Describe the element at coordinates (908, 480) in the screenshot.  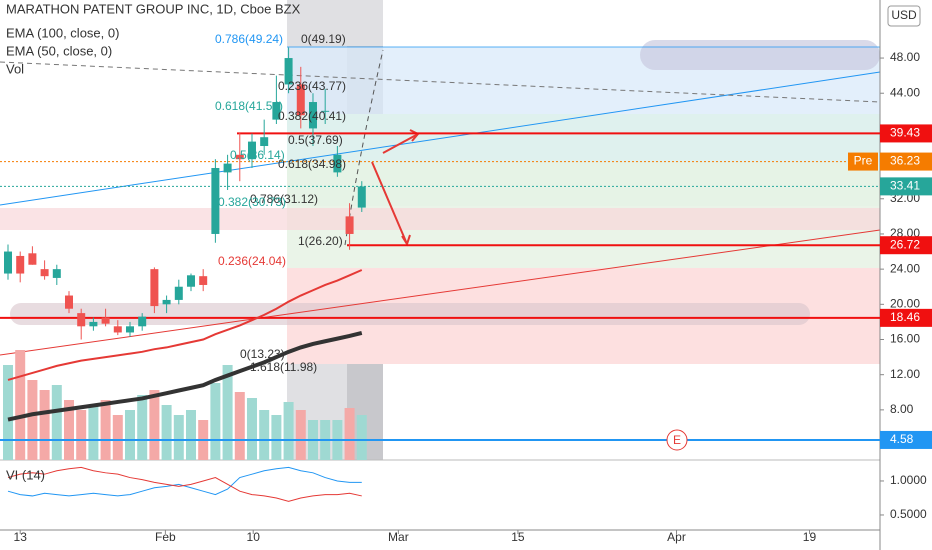
I see `y-tick-label: 1.0000` at that location.